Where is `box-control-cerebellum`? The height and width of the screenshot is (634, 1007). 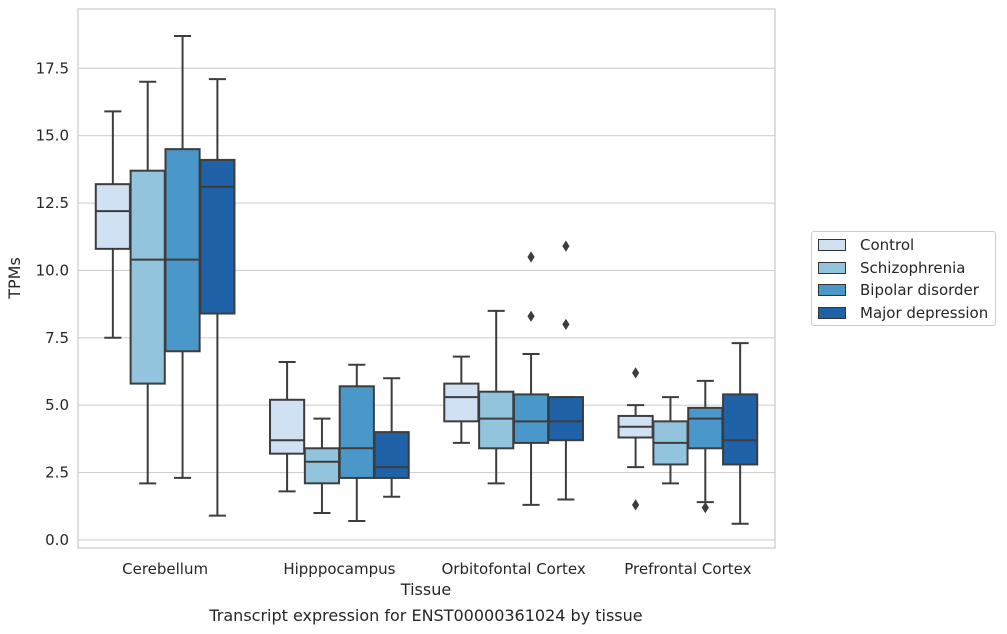 box-control-cerebellum is located at coordinates (112, 224).